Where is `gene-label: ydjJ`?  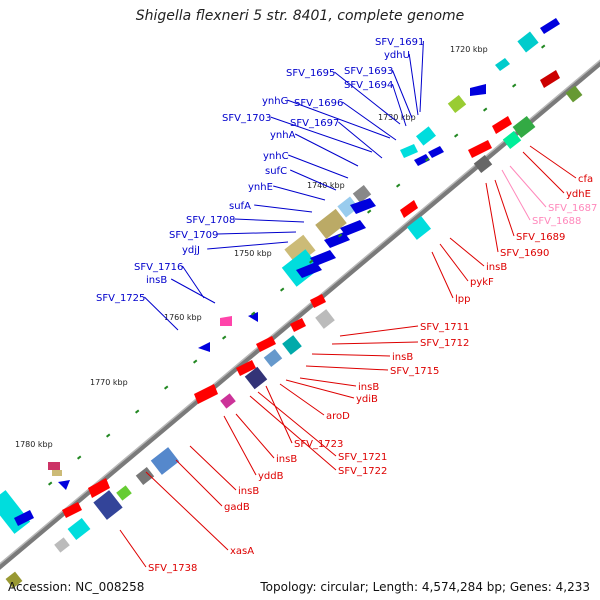 gene-label: ydjJ is located at coordinates (191, 250).